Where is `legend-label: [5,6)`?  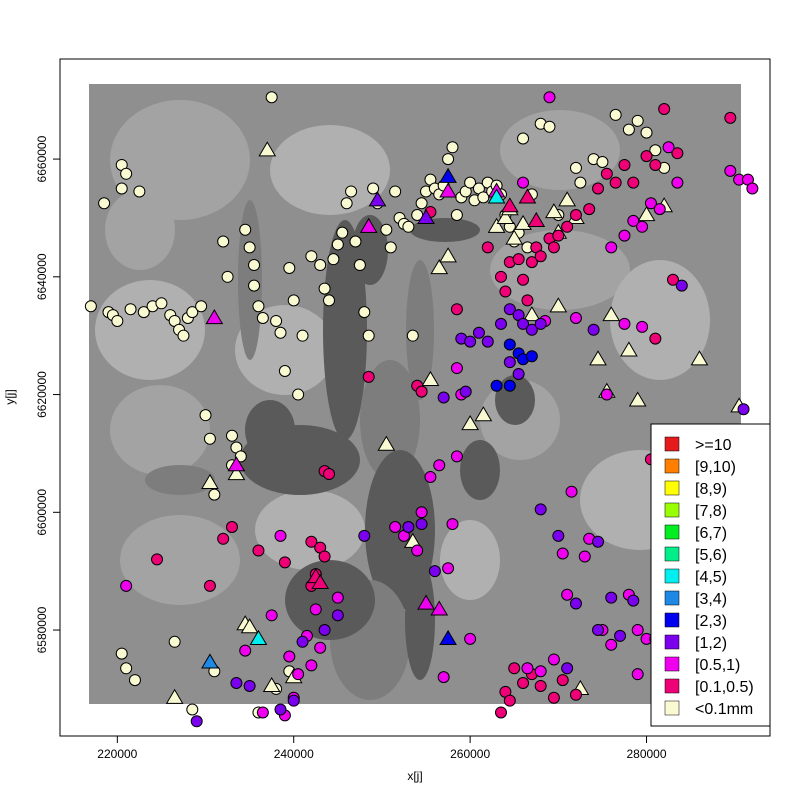
legend-label: [5,6) is located at coordinates (711, 555).